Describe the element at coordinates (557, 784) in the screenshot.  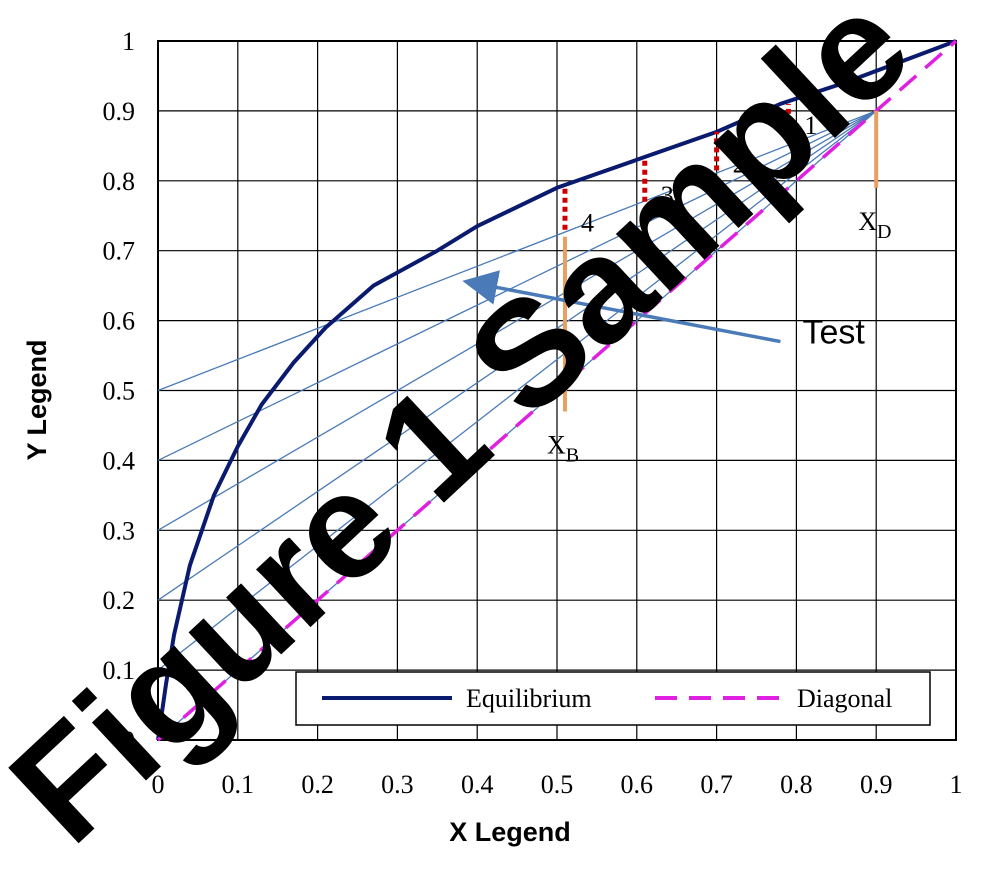
I see `x-tick-label-5: 0.5` at that location.